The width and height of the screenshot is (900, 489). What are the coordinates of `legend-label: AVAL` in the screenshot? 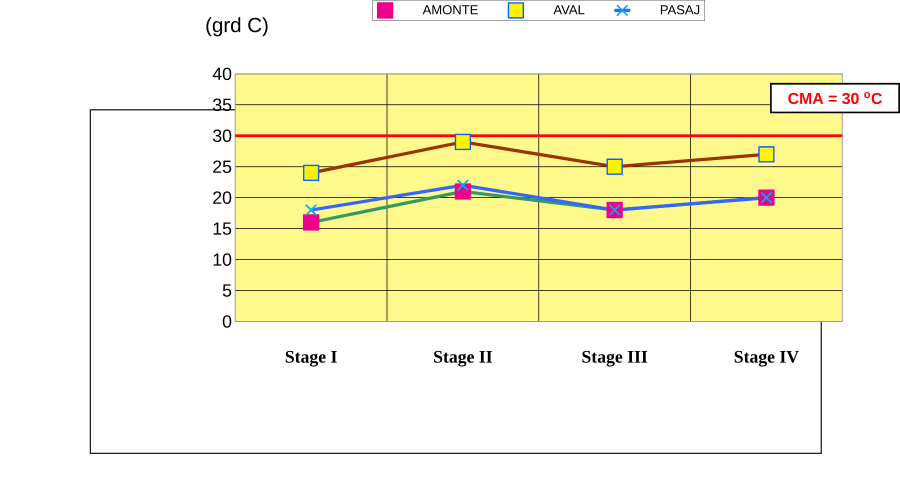 It's located at (568, 9).